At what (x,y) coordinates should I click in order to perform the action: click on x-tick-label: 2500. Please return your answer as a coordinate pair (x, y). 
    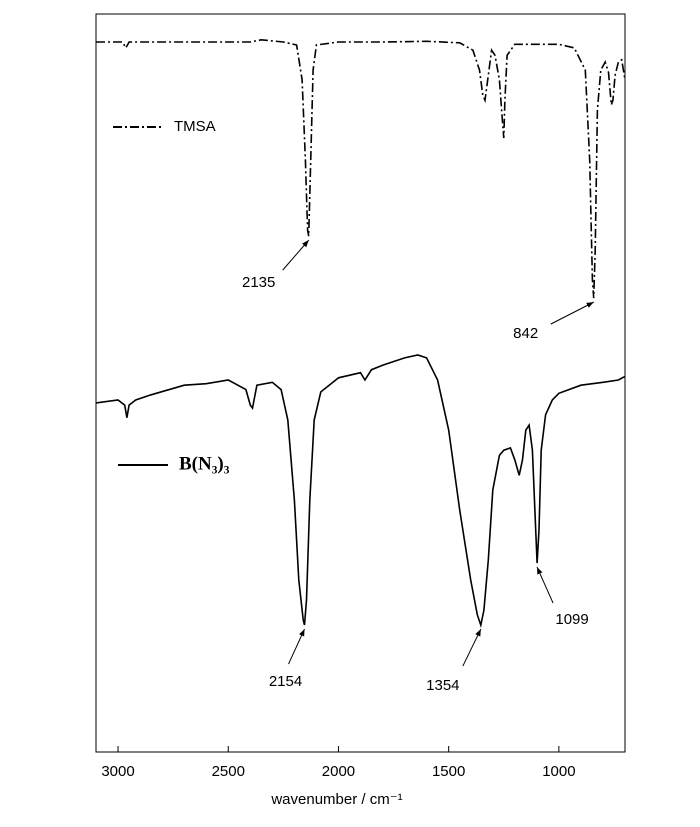
    Looking at the image, I should click on (228, 771).